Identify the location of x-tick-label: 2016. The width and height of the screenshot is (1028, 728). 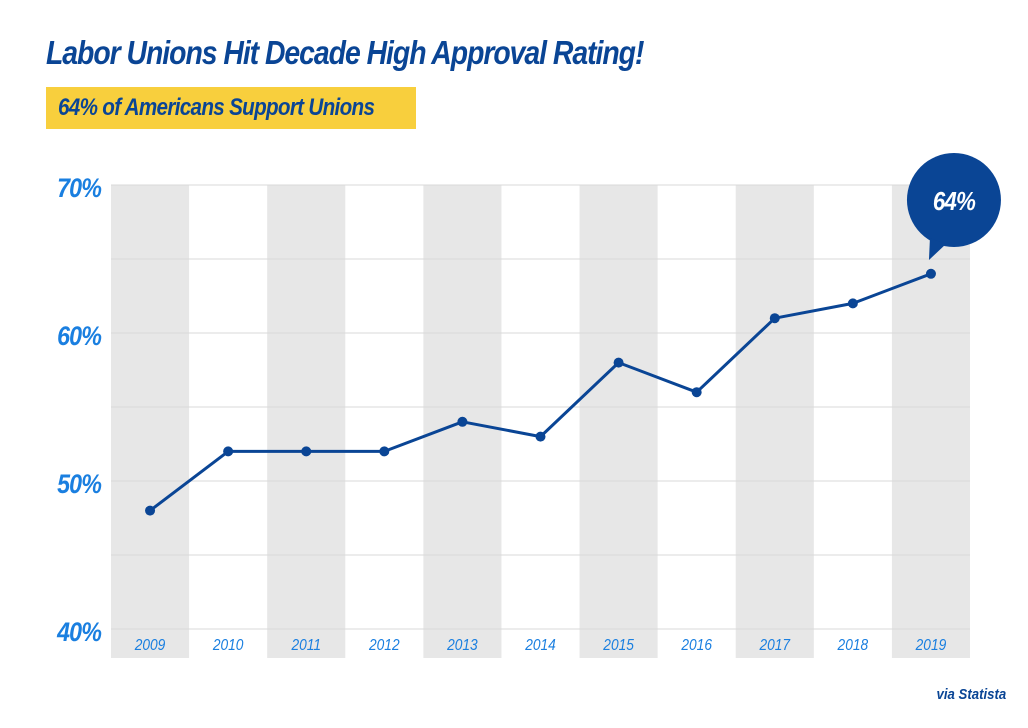
(696, 645).